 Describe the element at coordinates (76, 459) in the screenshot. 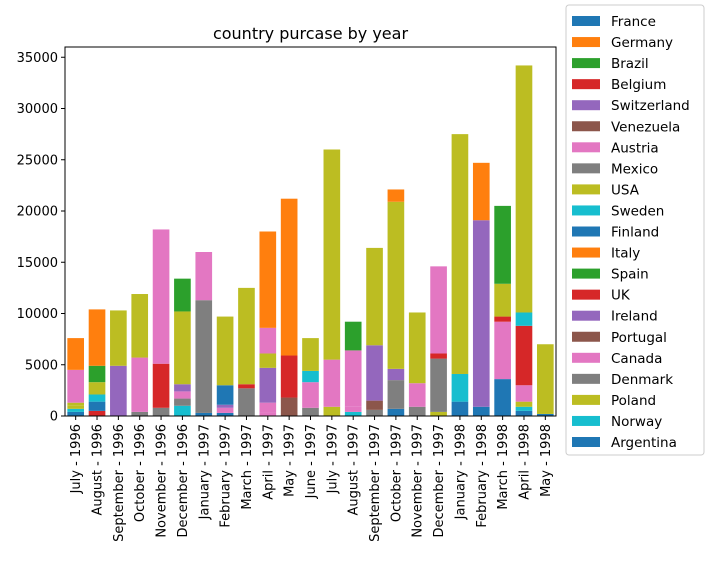

I see `x-tick-label: July - 1996` at that location.